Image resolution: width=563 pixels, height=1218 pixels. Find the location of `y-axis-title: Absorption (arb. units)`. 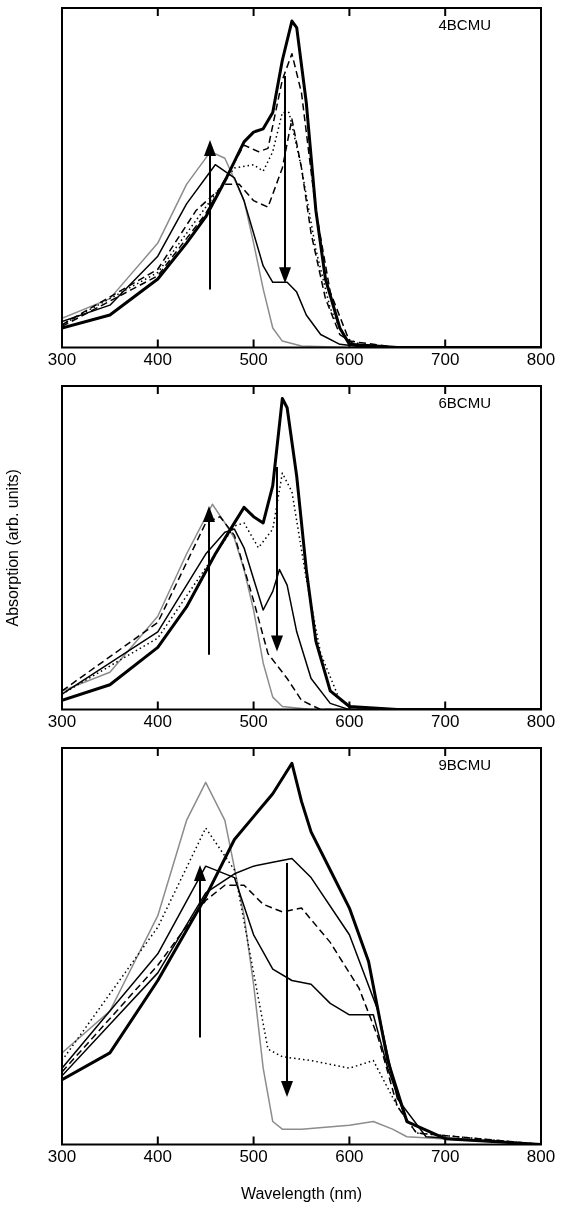

y-axis-title: Absorption (arb. units) is located at coordinates (13, 548).